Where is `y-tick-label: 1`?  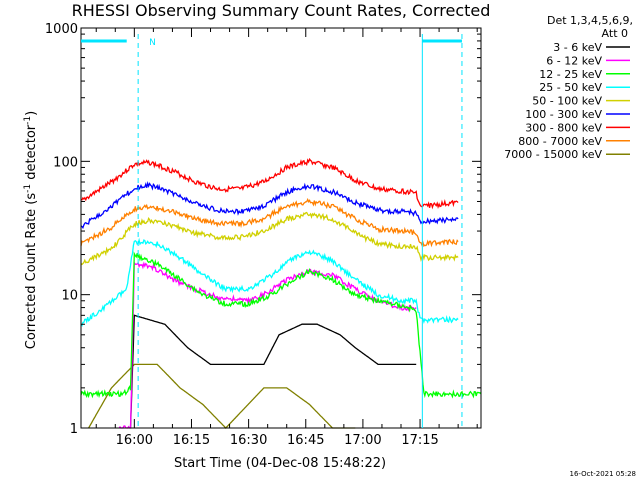 y-tick-label: 1 is located at coordinates (74, 429).